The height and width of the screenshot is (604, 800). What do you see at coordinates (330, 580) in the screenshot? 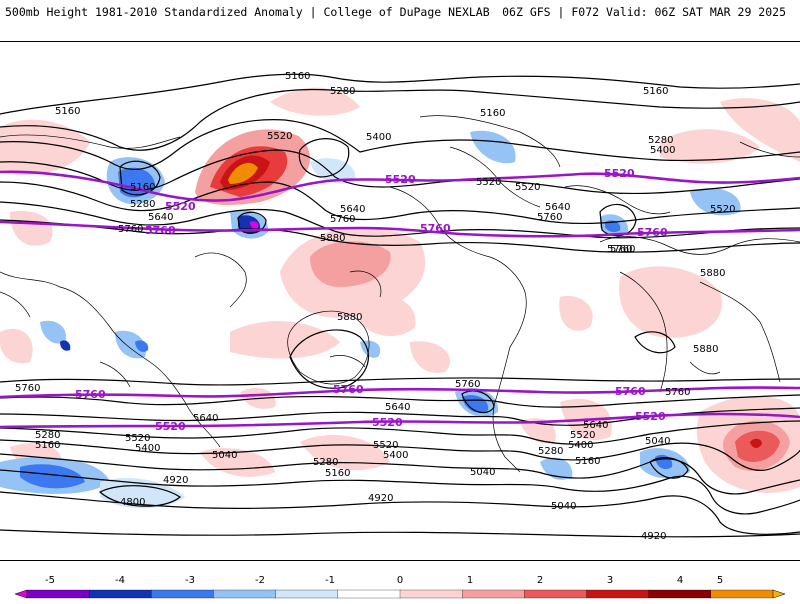
I see `colorbar-tick-label: -1` at bounding box center [330, 580].